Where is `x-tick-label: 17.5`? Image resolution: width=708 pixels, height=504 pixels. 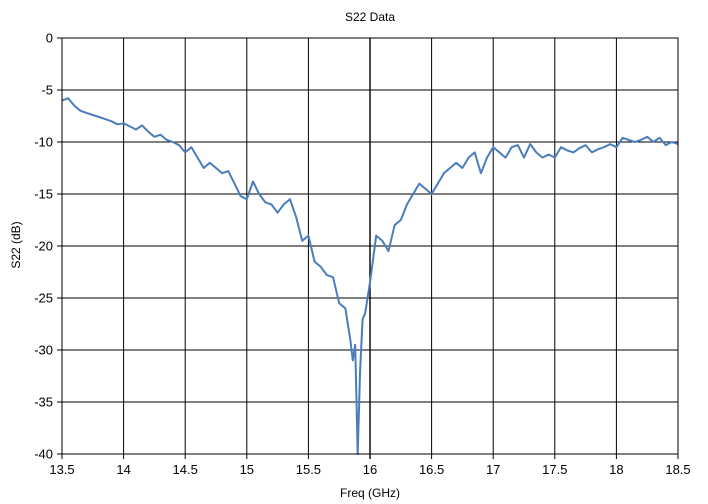
x-tick-label: 17.5 is located at coordinates (554, 469).